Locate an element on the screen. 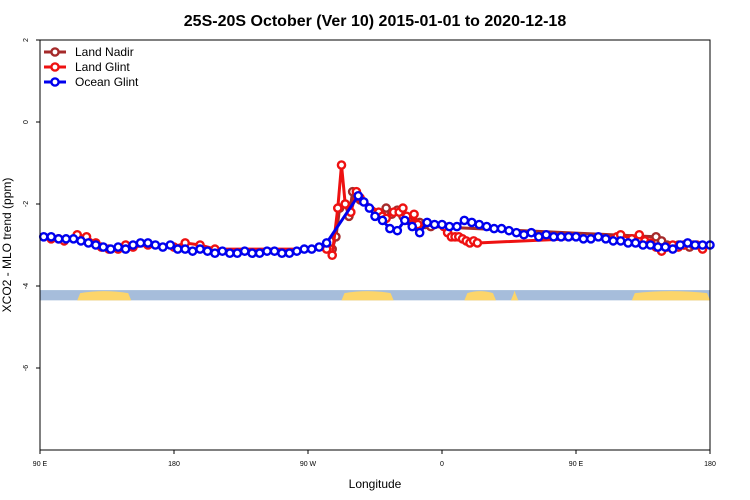 This screenshot has height=500, width=750. y-tick-label: -4 is located at coordinates (26, 286).